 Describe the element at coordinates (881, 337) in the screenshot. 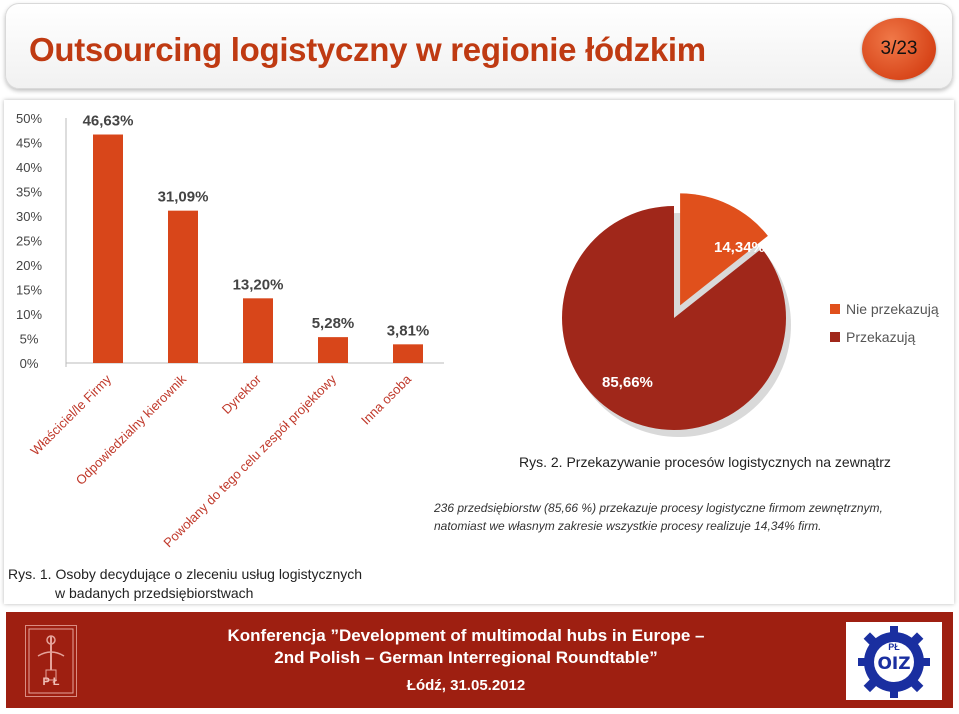

I see `legend-label: Przekazują` at that location.